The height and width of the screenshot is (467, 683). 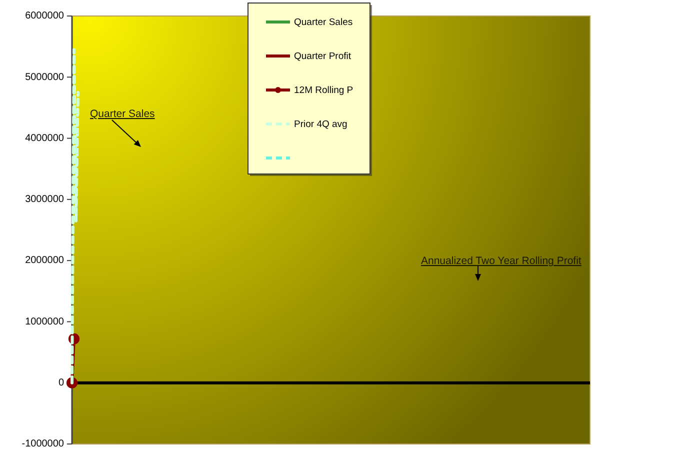 I want to click on annotation: Annualized Two Year Rolling Profit, so click(x=501, y=261).